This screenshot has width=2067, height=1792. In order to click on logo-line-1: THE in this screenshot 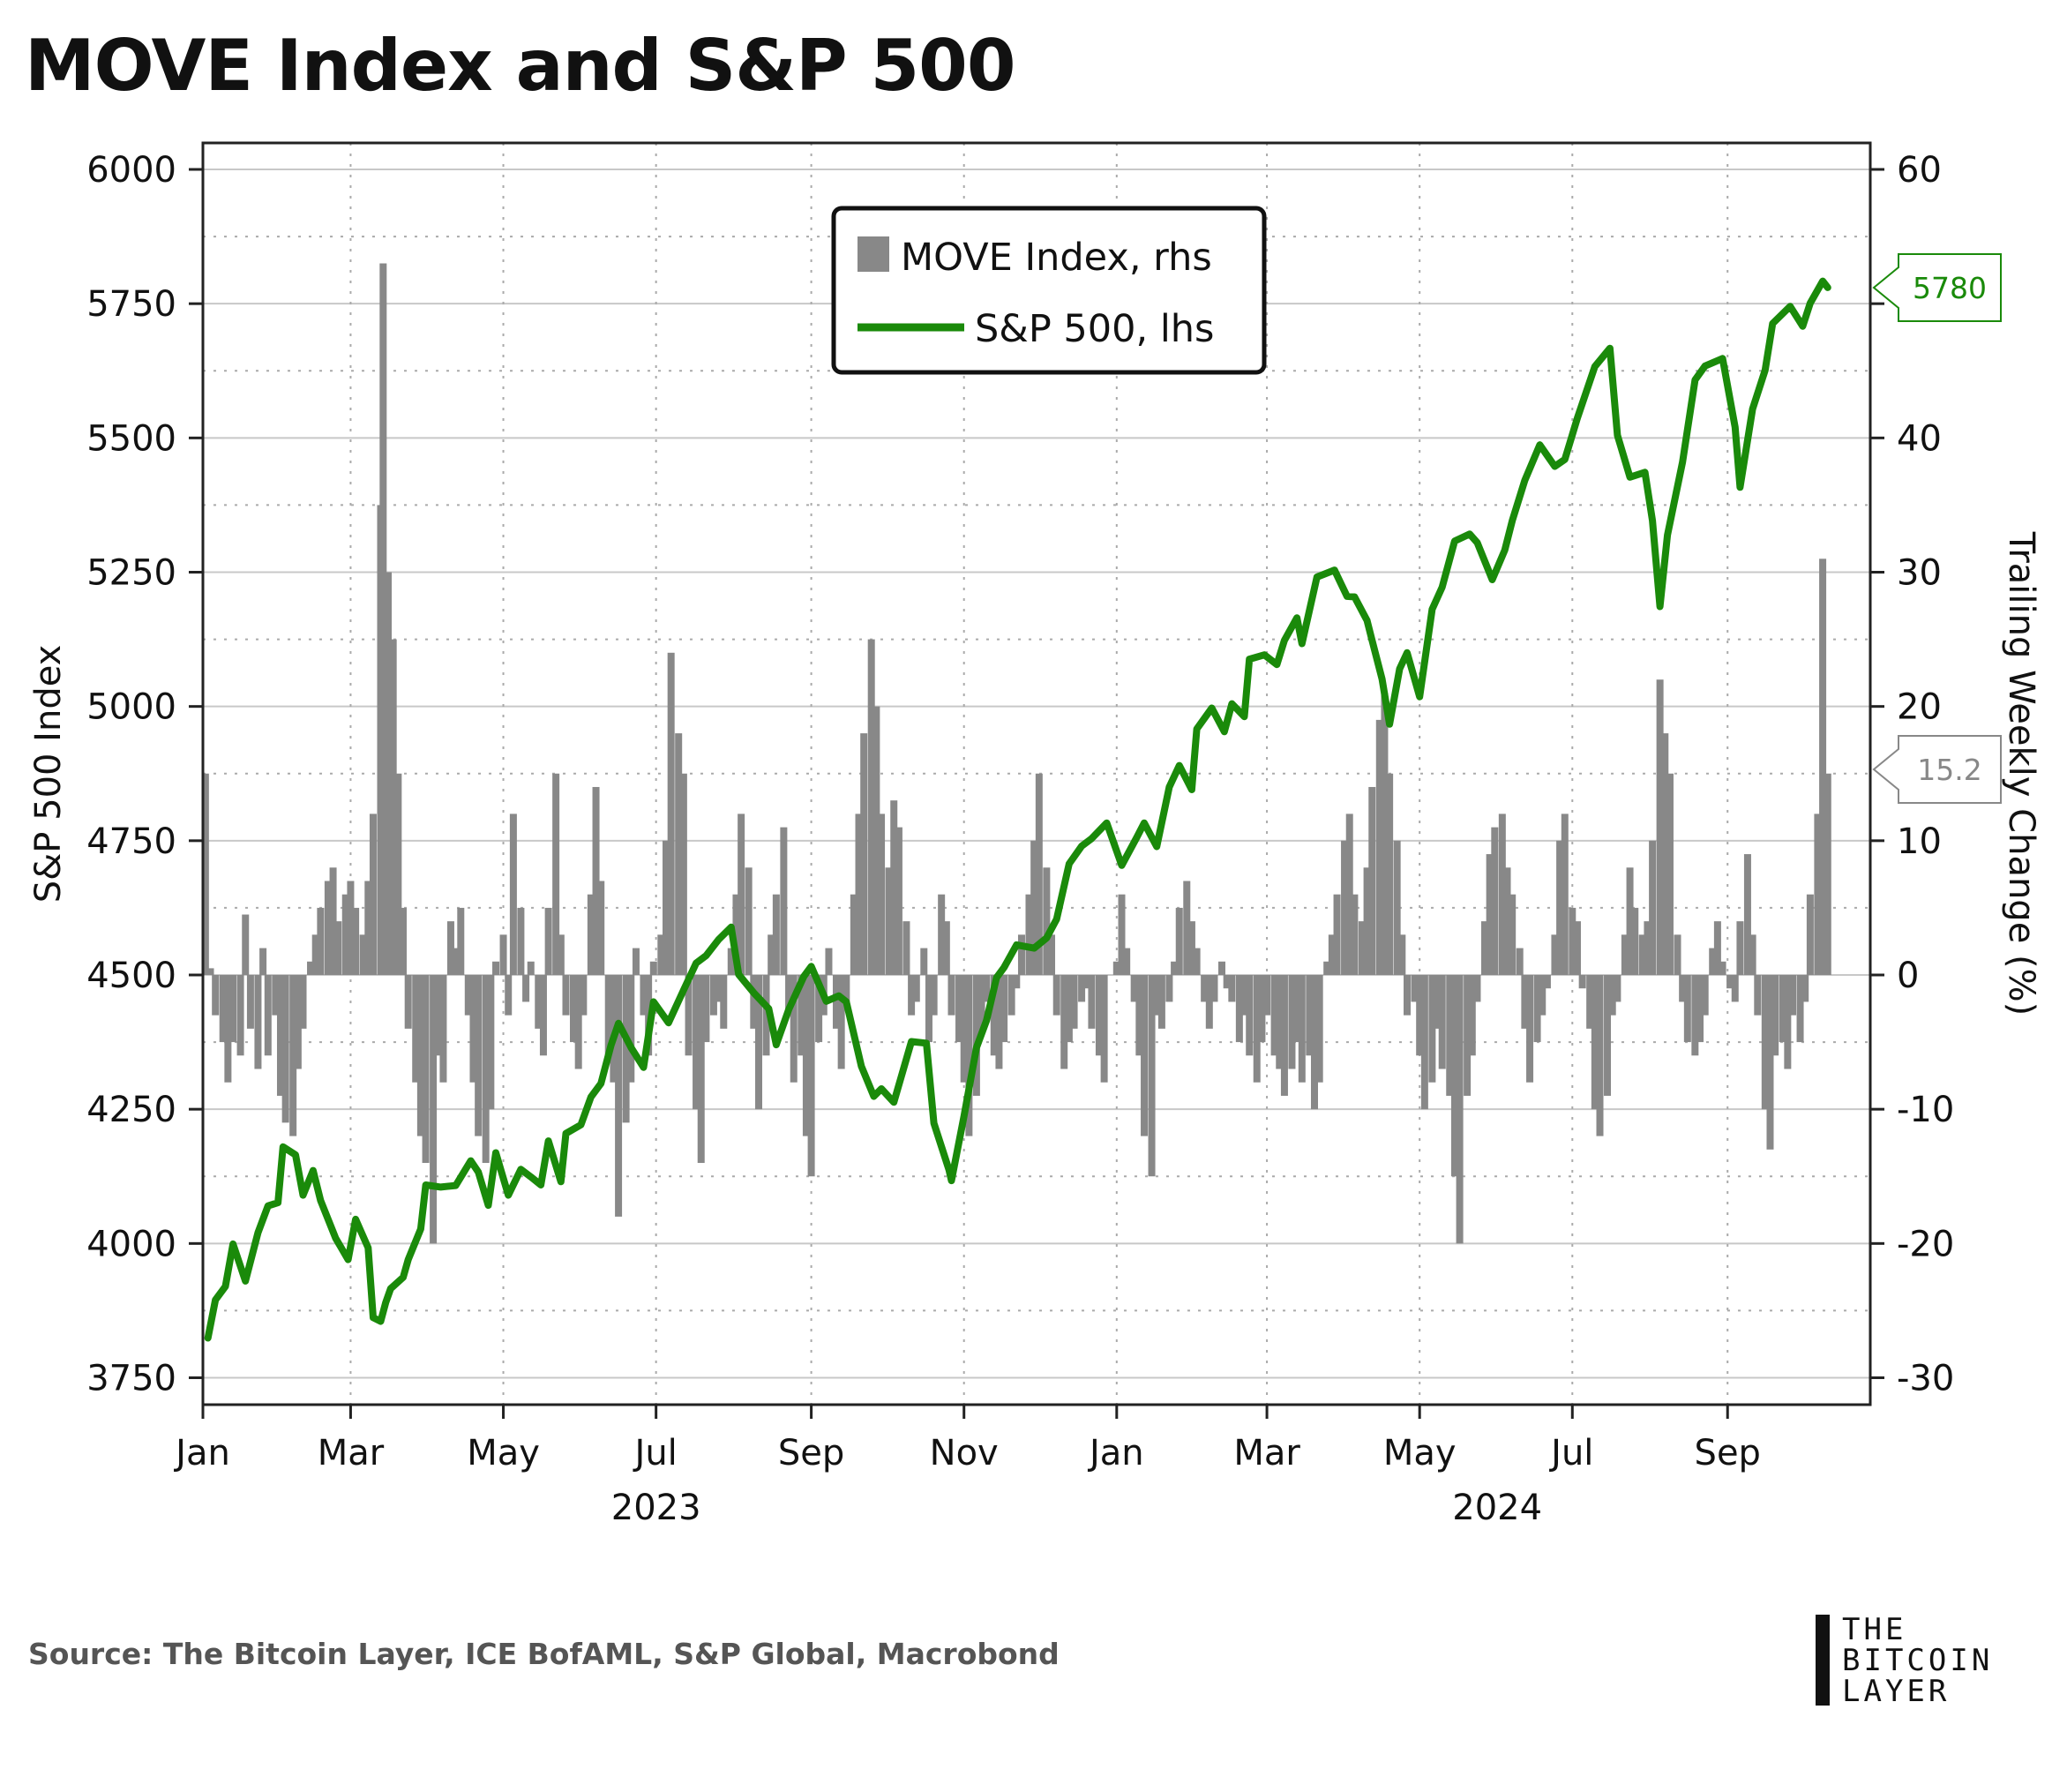, I will do `click(1874, 1629)`.